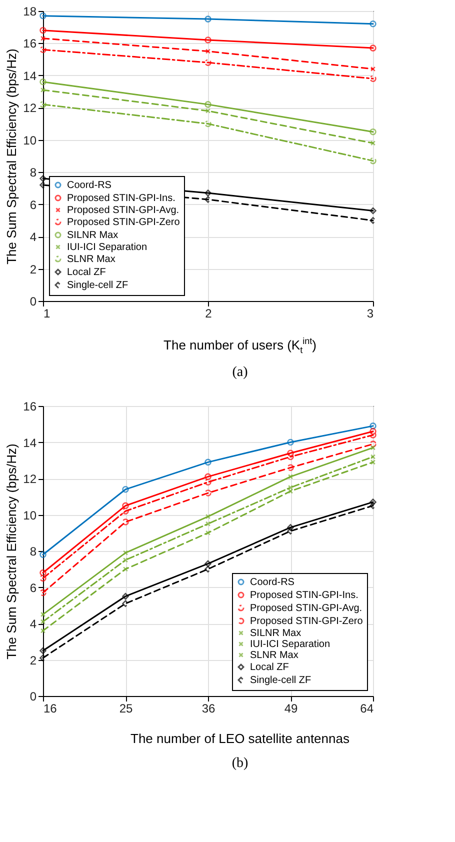 The image size is (455, 842). What do you see at coordinates (240, 738) in the screenshot?
I see `x-axis-title: The number of LEO satellite antennas` at bounding box center [240, 738].